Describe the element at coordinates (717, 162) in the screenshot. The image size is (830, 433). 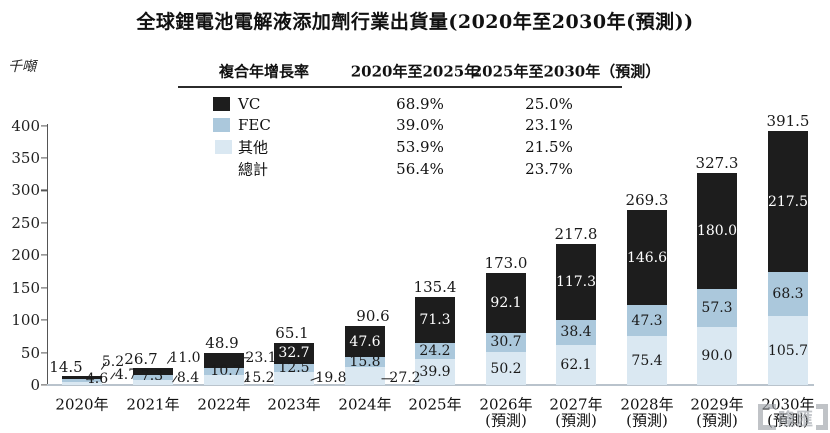
I see `bar-total-label: 327.3` at that location.